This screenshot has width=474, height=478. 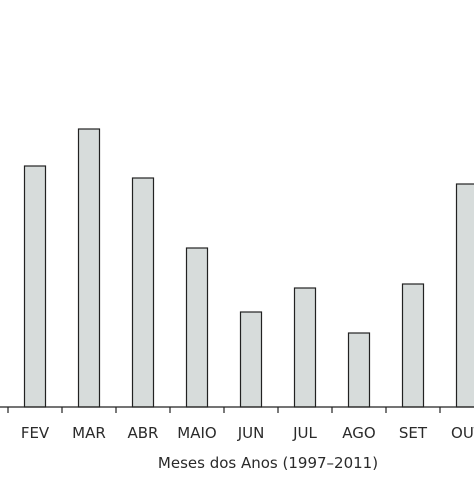 I want to click on bar-jul, so click(x=305, y=347).